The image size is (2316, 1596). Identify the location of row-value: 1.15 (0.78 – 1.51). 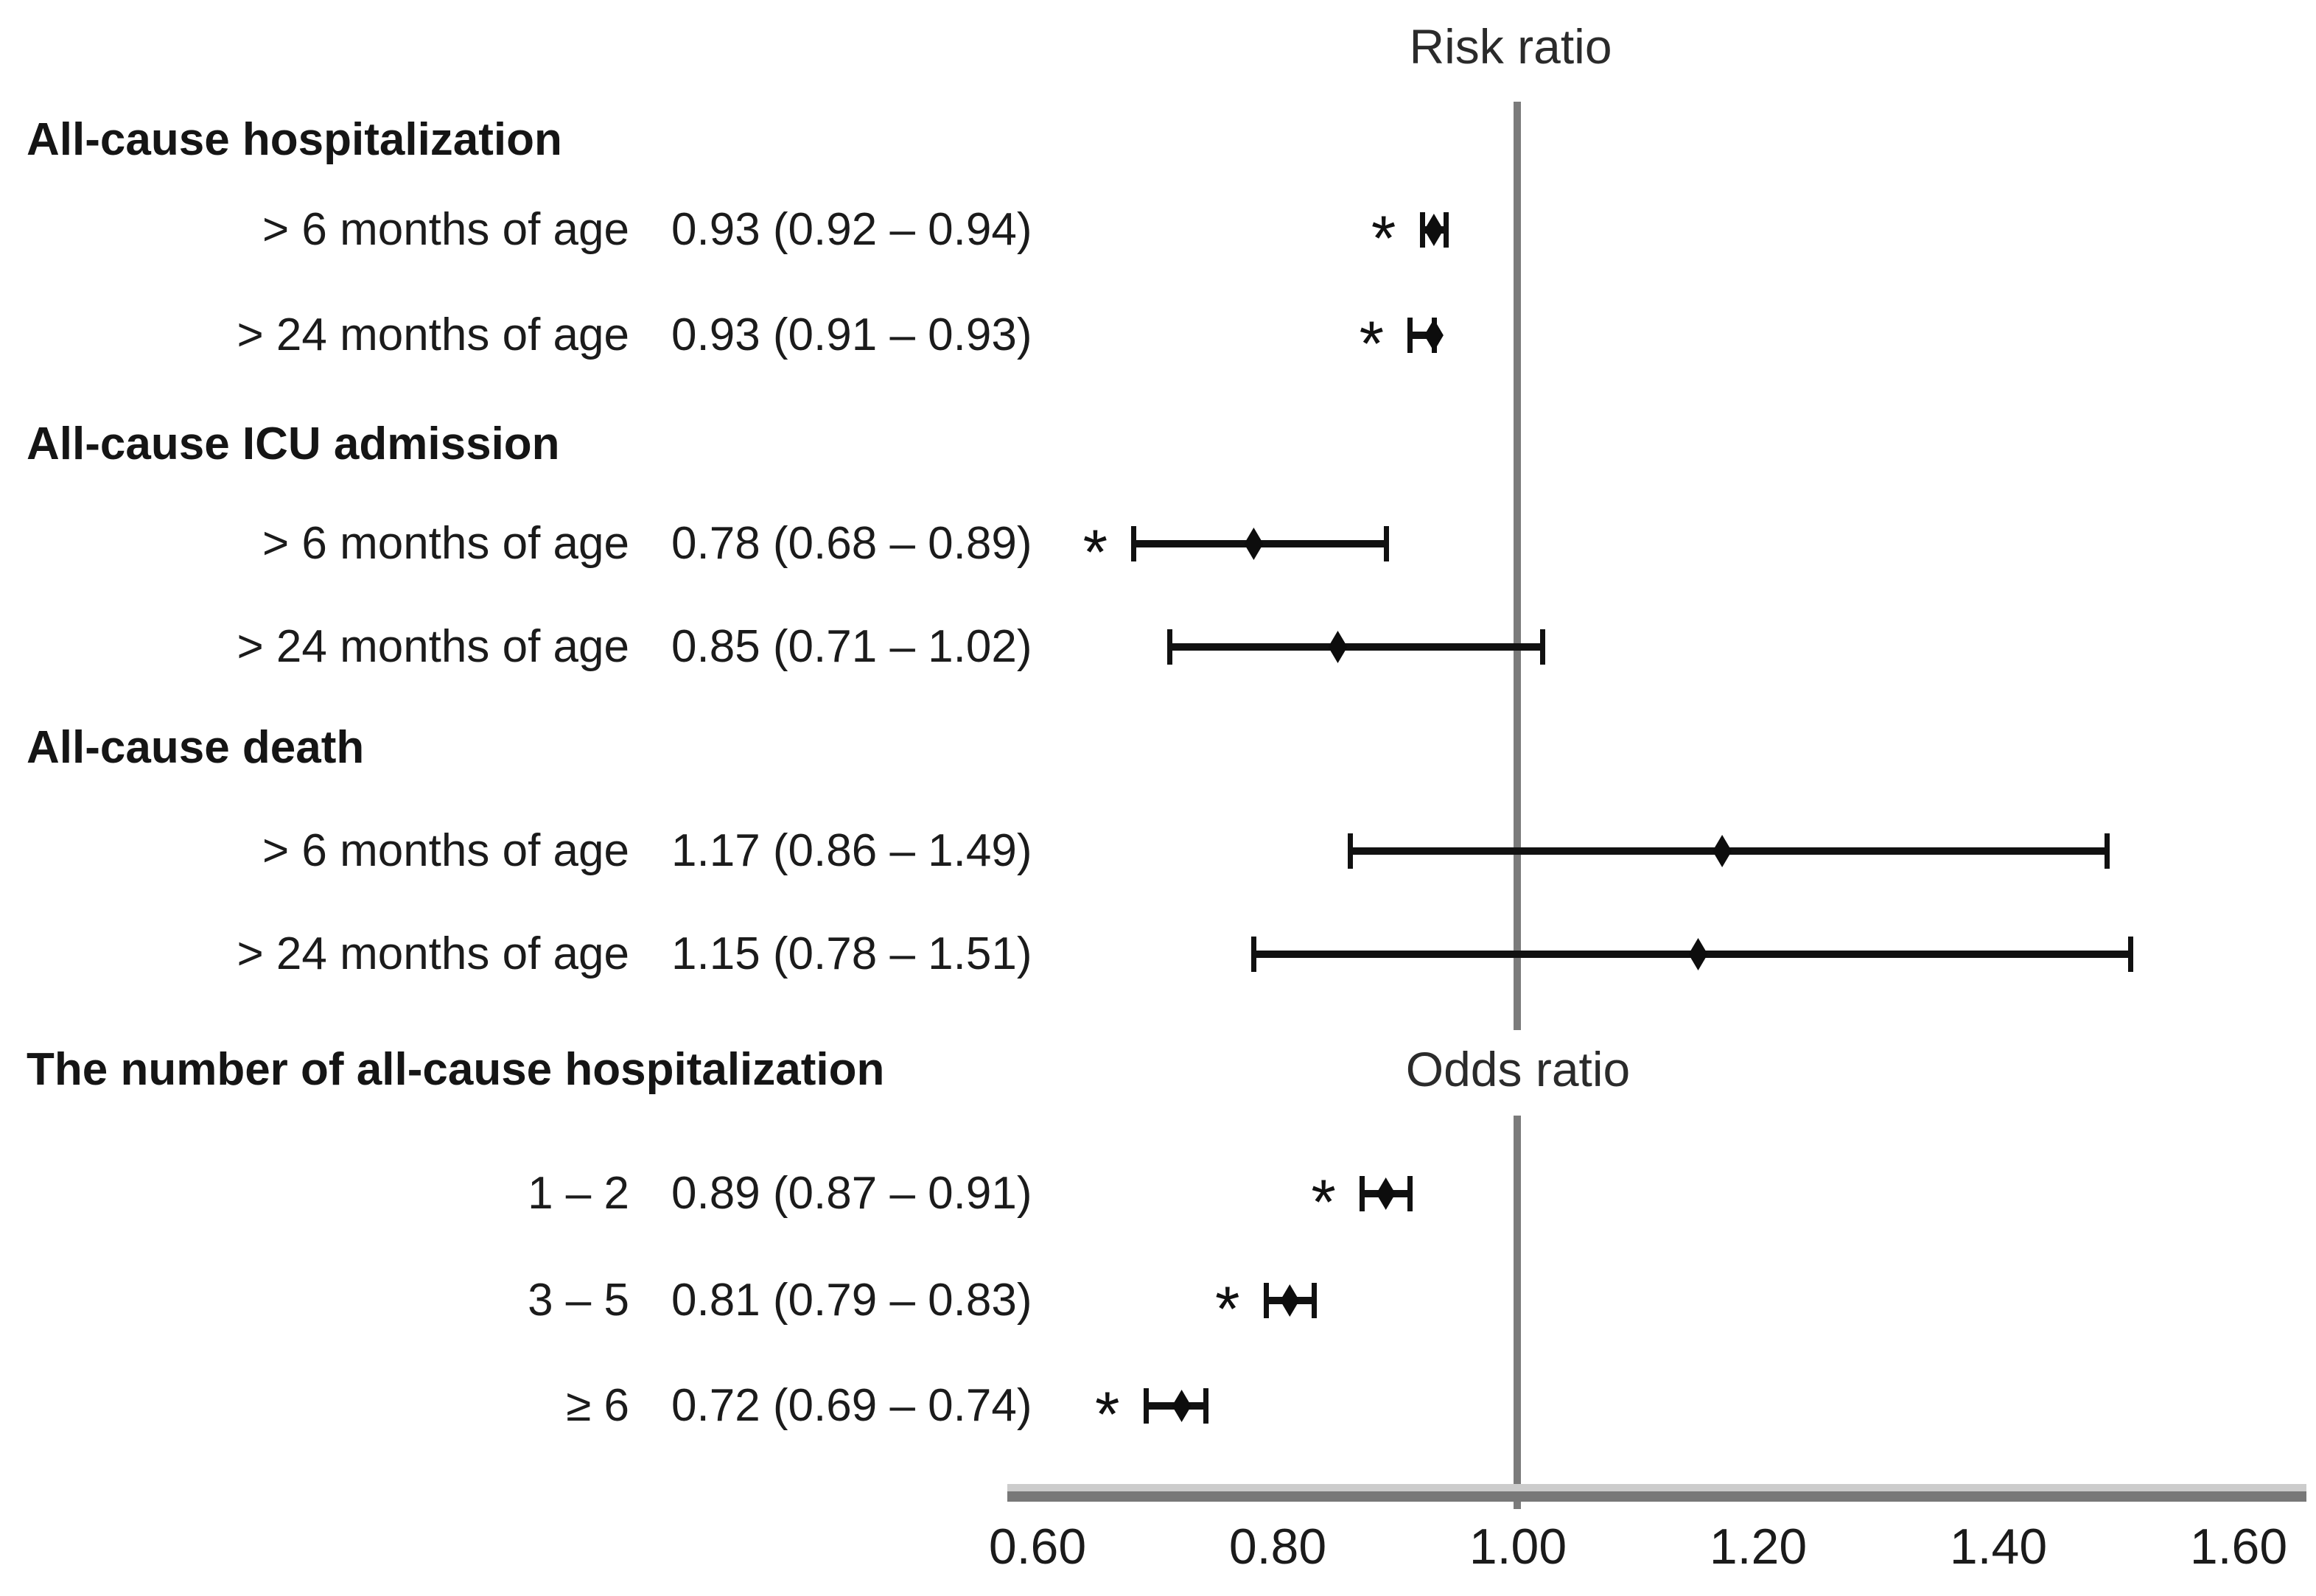
(852, 954).